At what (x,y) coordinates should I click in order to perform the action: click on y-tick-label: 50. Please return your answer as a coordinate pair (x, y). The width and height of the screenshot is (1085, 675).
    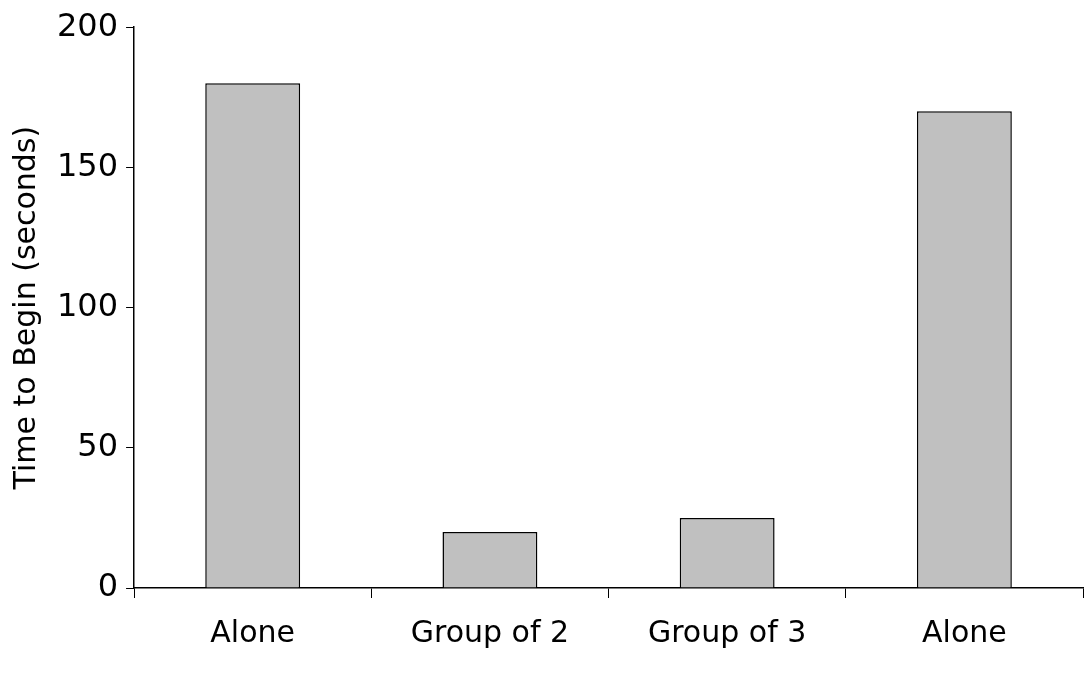
    Looking at the image, I should click on (98, 445).